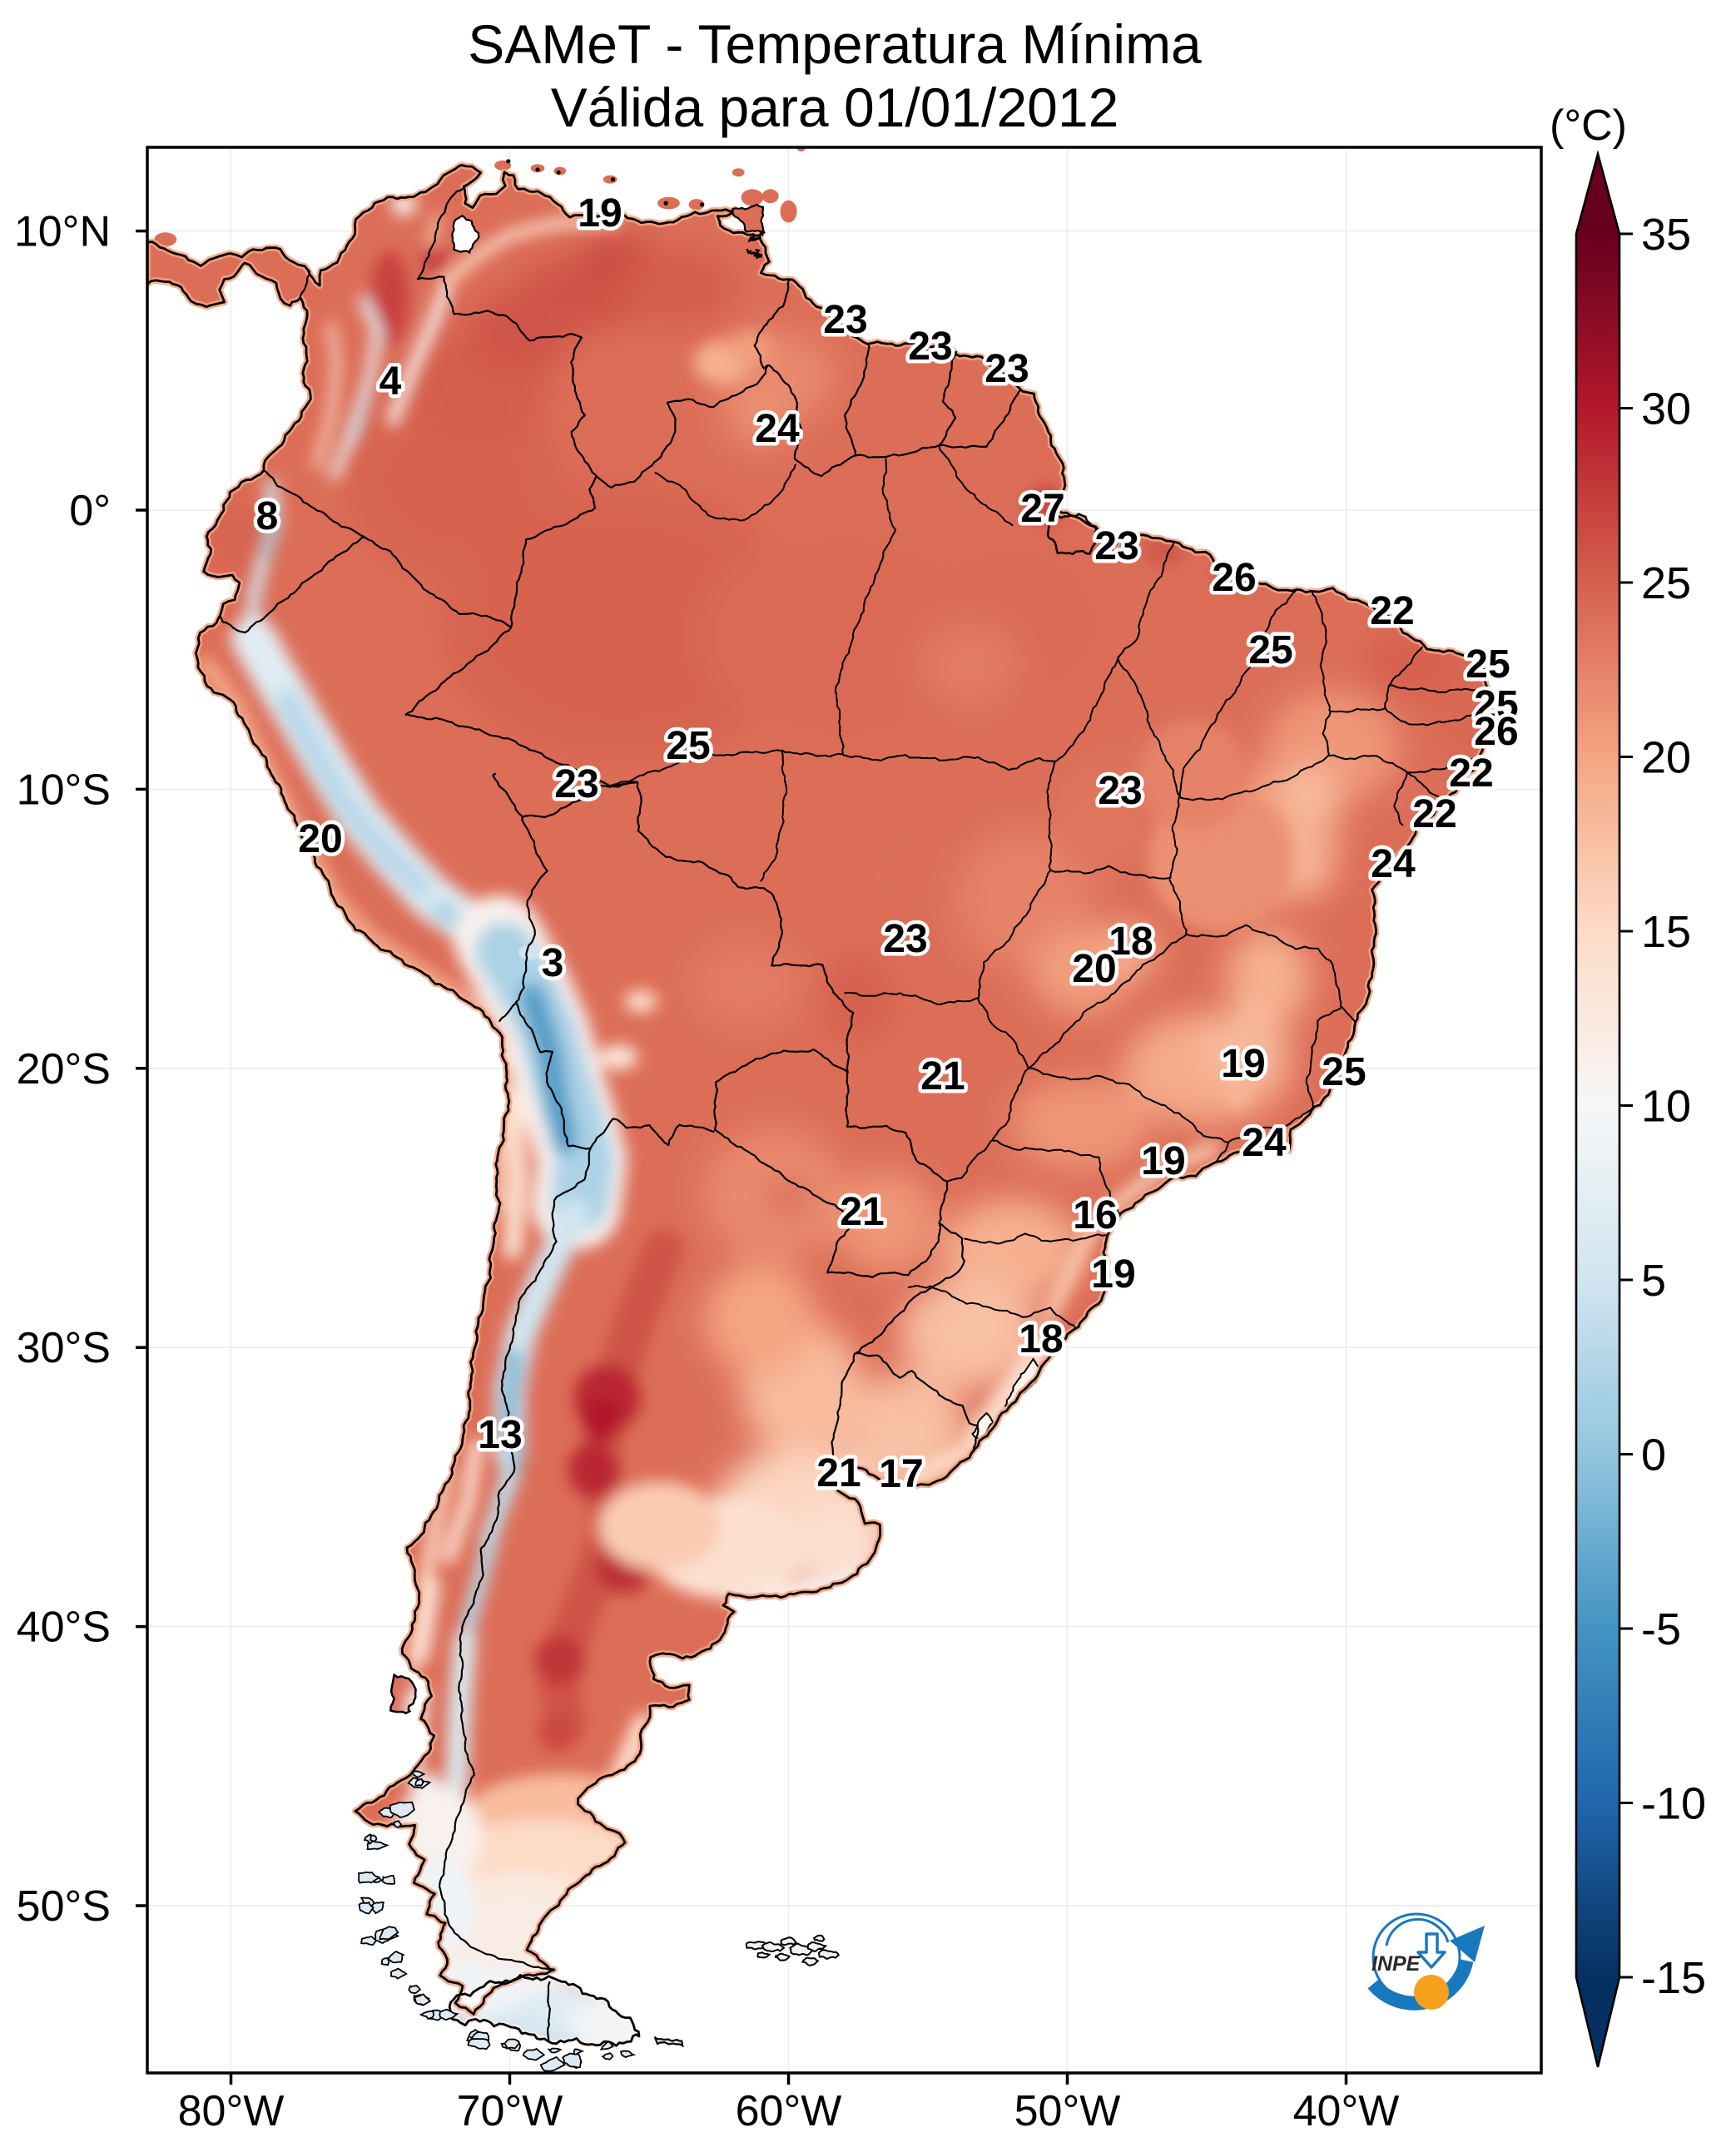  I want to click on svg-text: INPE, so click(1396, 1964).